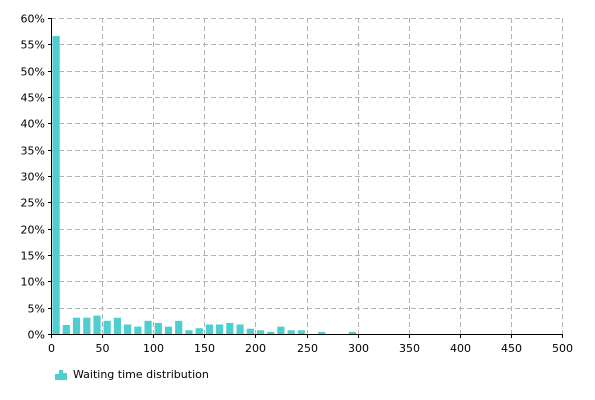  I want to click on y-tick-label: 0%, so click(36, 335).